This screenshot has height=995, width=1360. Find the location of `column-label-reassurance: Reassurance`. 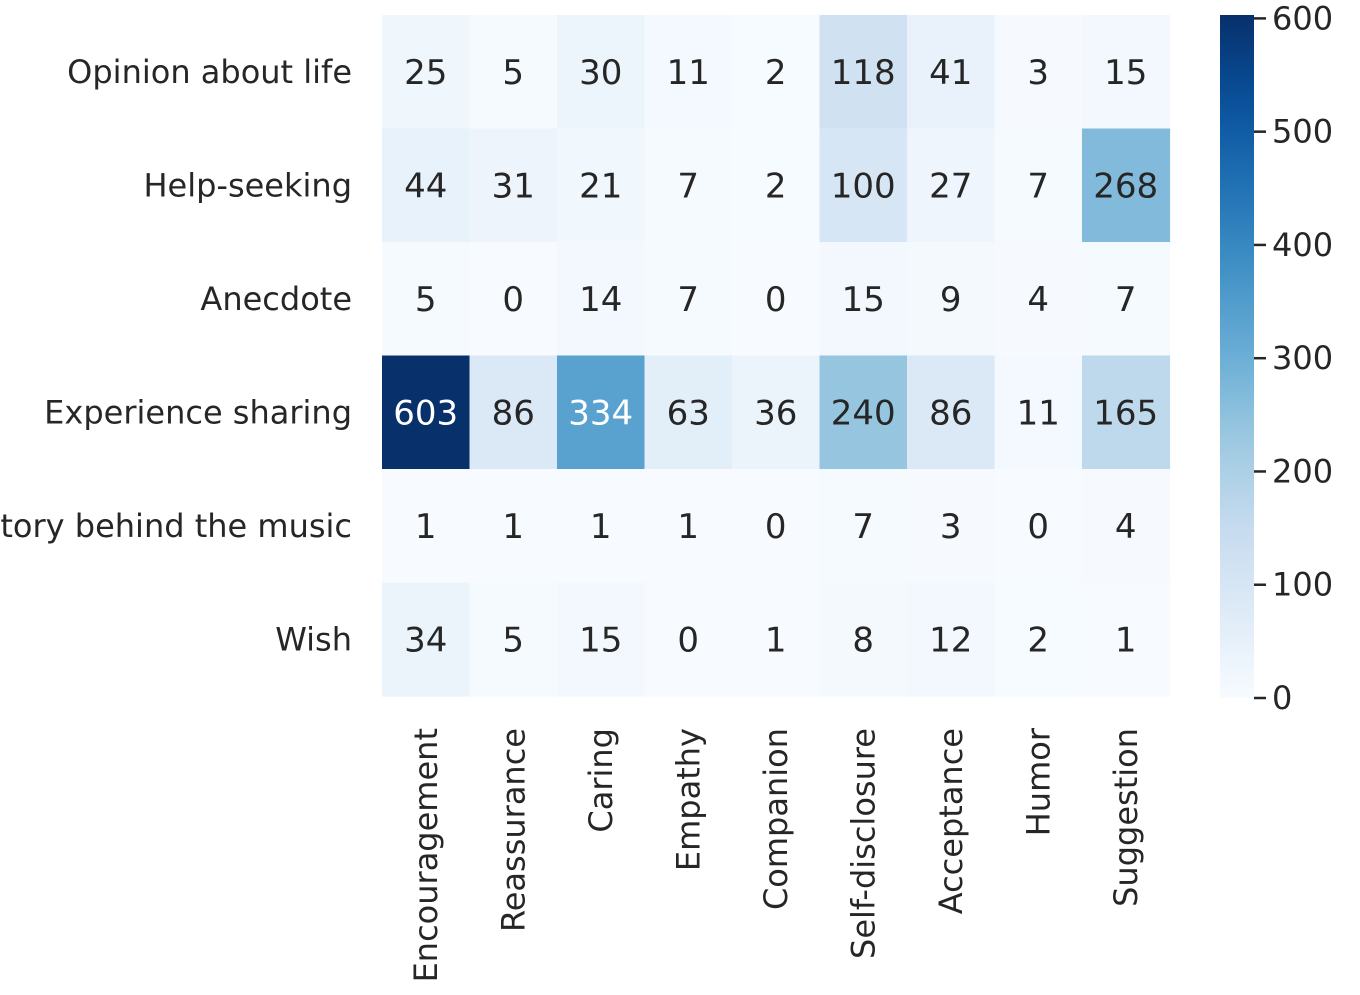

column-label-reassurance: Reassurance is located at coordinates (513, 830).